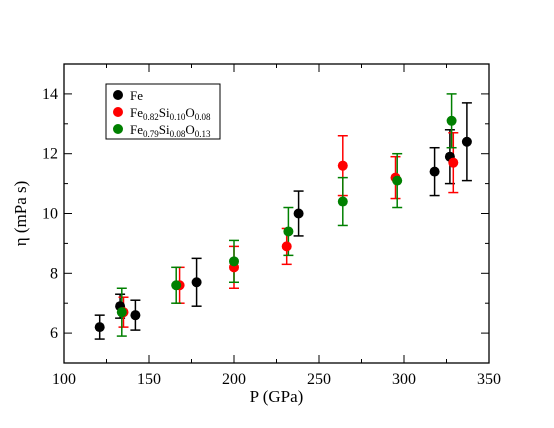 Image resolution: width=554 pixels, height=428 pixels. What do you see at coordinates (20, 214) in the screenshot?
I see `y-axis-label: η (mPa s)` at bounding box center [20, 214].